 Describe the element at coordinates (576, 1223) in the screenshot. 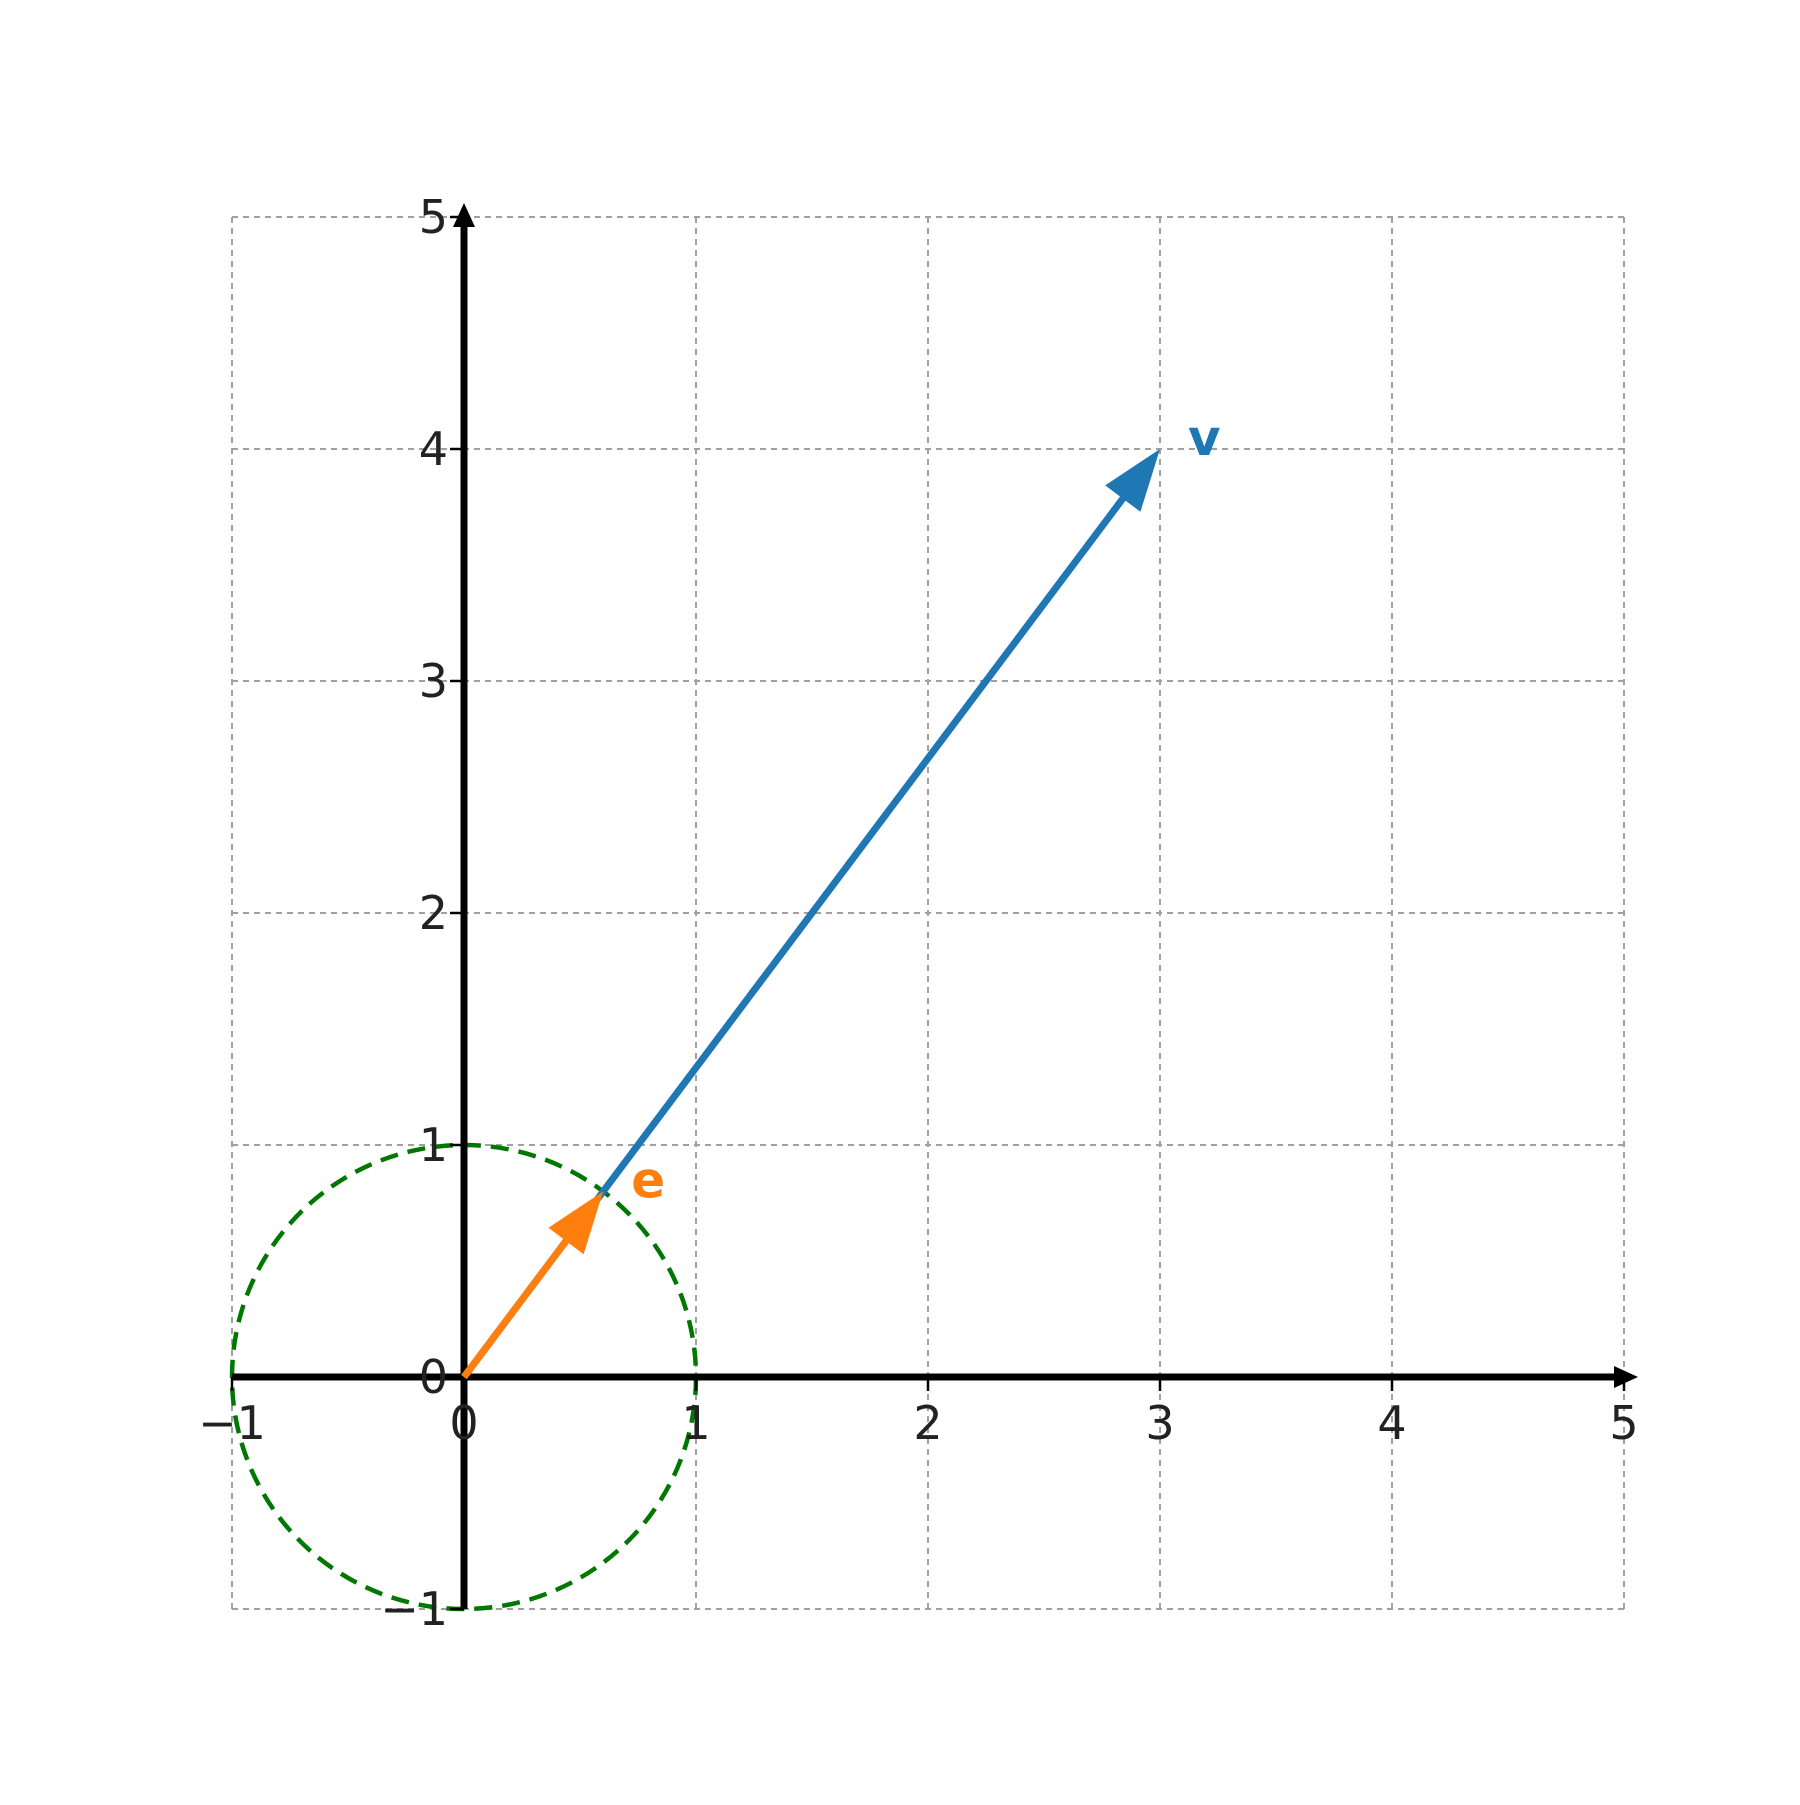

I see `vector-e-arrowhead` at that location.